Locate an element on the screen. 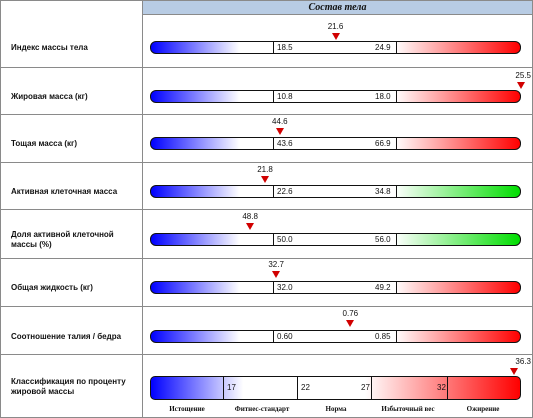 The width and height of the screenshot is (533, 418). active-cell-share-low-tick is located at coordinates (273, 239).